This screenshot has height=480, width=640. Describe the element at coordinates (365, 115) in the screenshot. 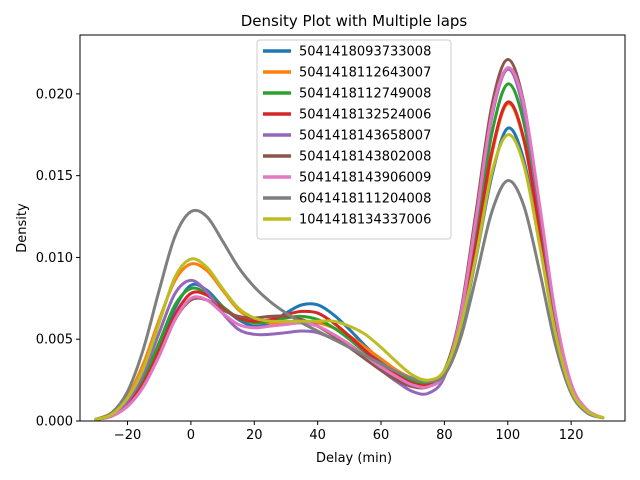

I see `legend-label: 5041418132524006` at that location.